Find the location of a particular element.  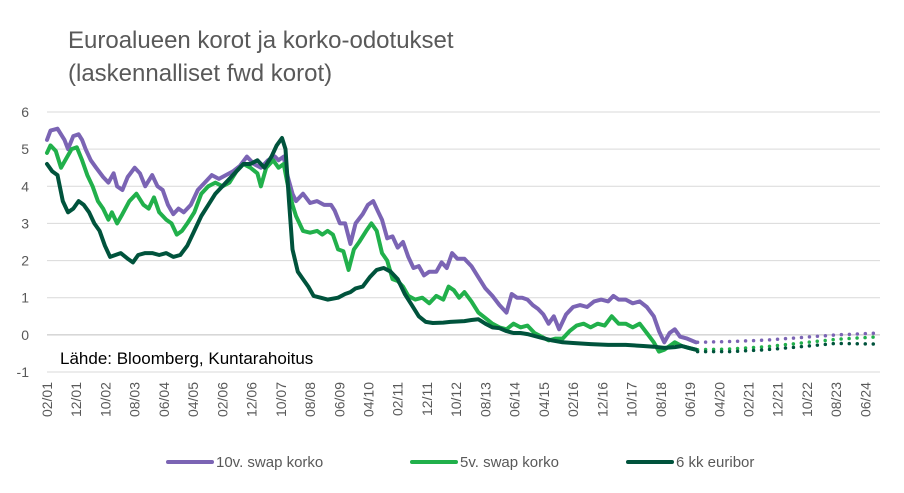

x-tick-label: 08/23 is located at coordinates (836, 399).